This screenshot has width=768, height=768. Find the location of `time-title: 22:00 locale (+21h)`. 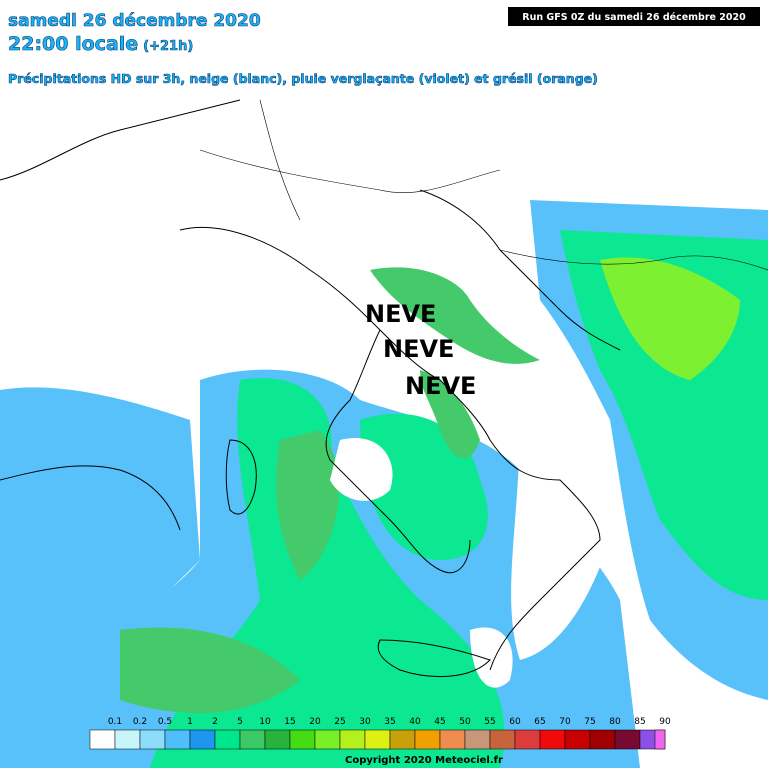

time-title: 22:00 locale (+21h) is located at coordinates (100, 44).